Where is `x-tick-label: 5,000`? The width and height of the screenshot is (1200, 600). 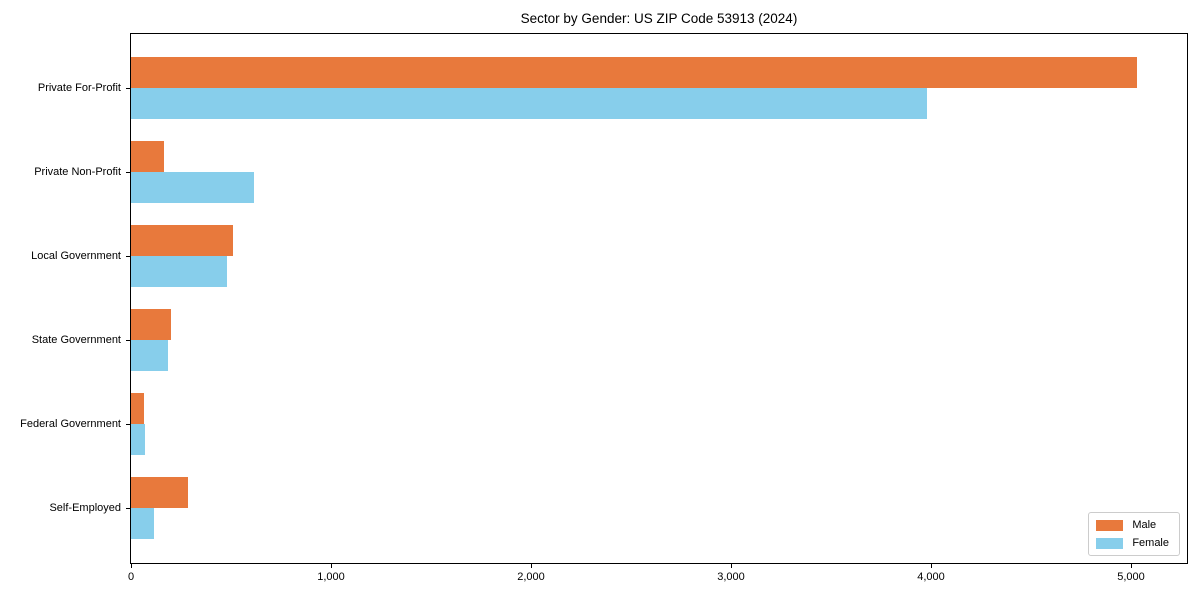
x-tick-label: 5,000 is located at coordinates (1131, 577).